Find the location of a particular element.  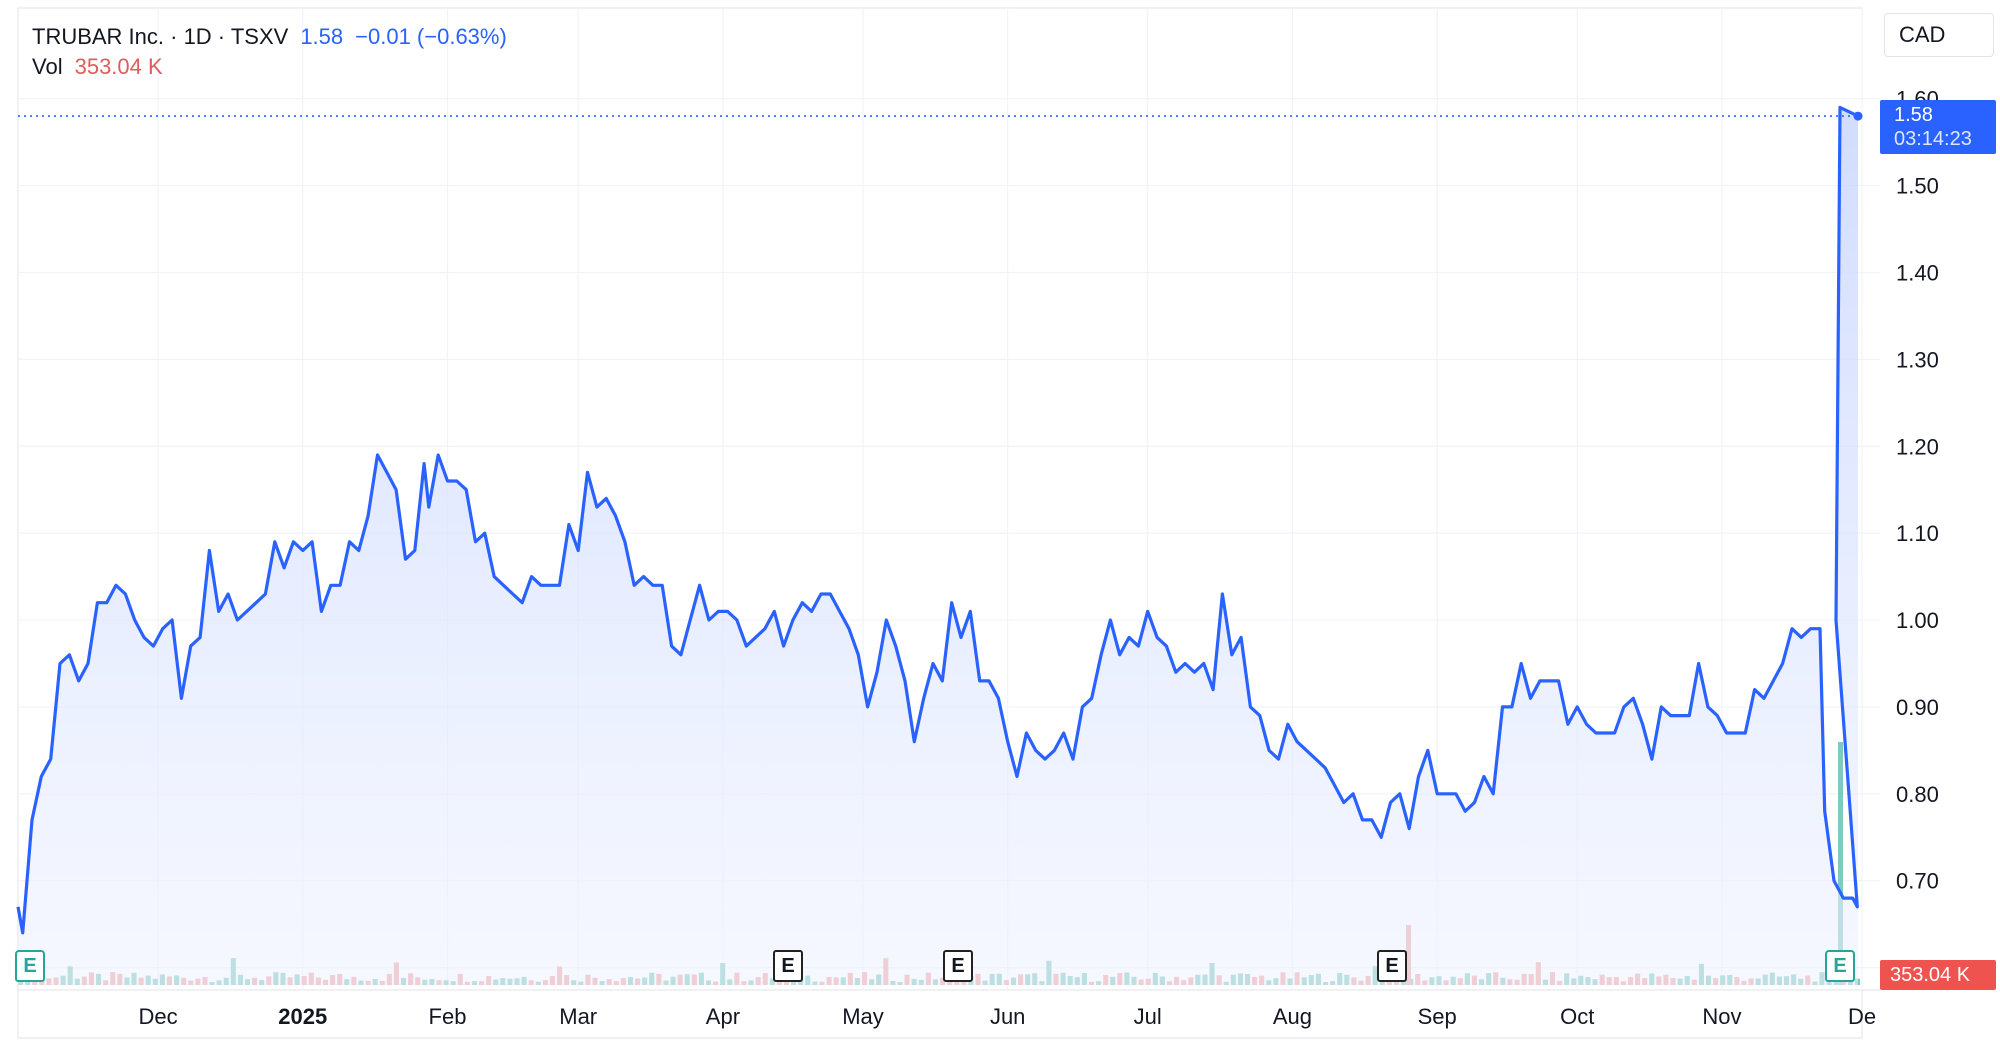

x-tick-label: Aug is located at coordinates (1292, 1016).